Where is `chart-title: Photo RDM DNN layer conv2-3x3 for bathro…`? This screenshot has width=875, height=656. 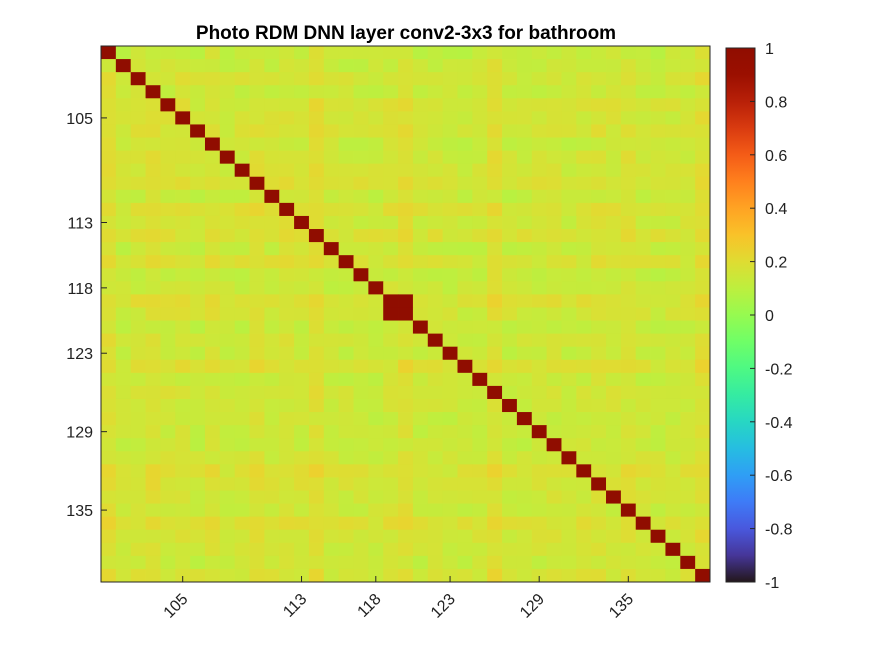
chart-title: Photo RDM DNN layer conv2-3x3 for bathro… is located at coordinates (406, 33).